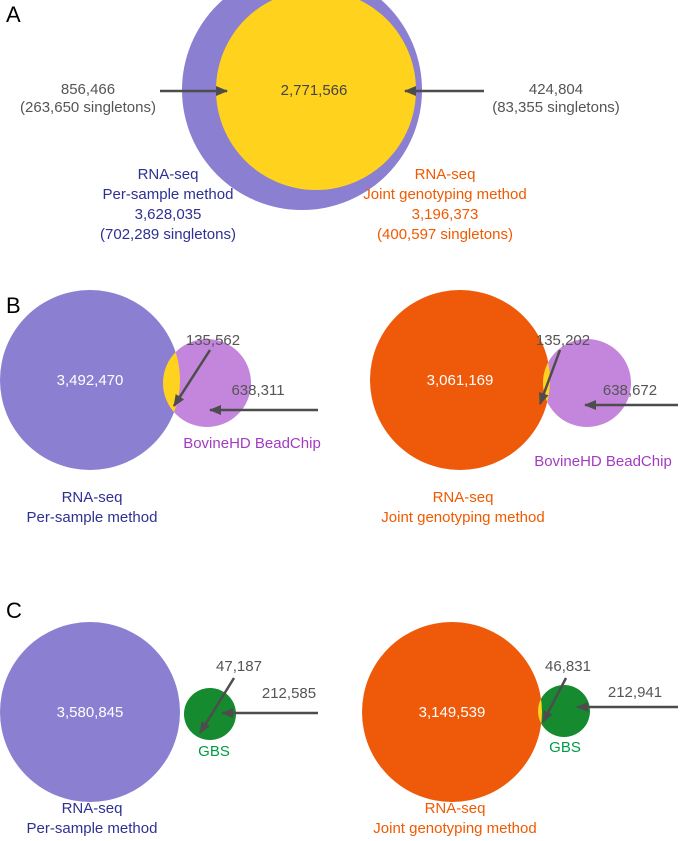  I want to click on right-only-count: 424,804, so click(556, 89).